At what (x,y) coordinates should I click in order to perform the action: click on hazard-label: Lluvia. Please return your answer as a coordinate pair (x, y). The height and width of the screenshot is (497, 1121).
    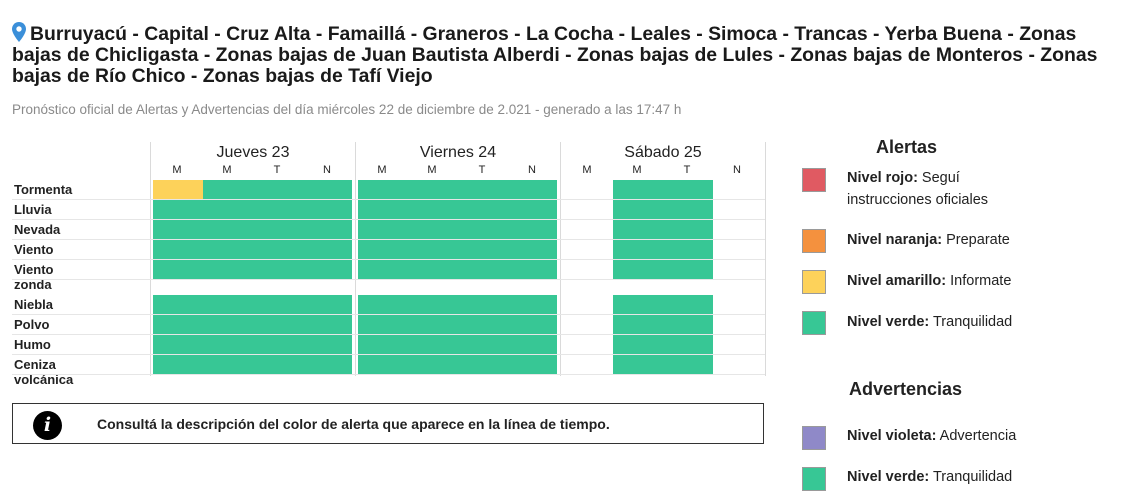
    Looking at the image, I should click on (33, 209).